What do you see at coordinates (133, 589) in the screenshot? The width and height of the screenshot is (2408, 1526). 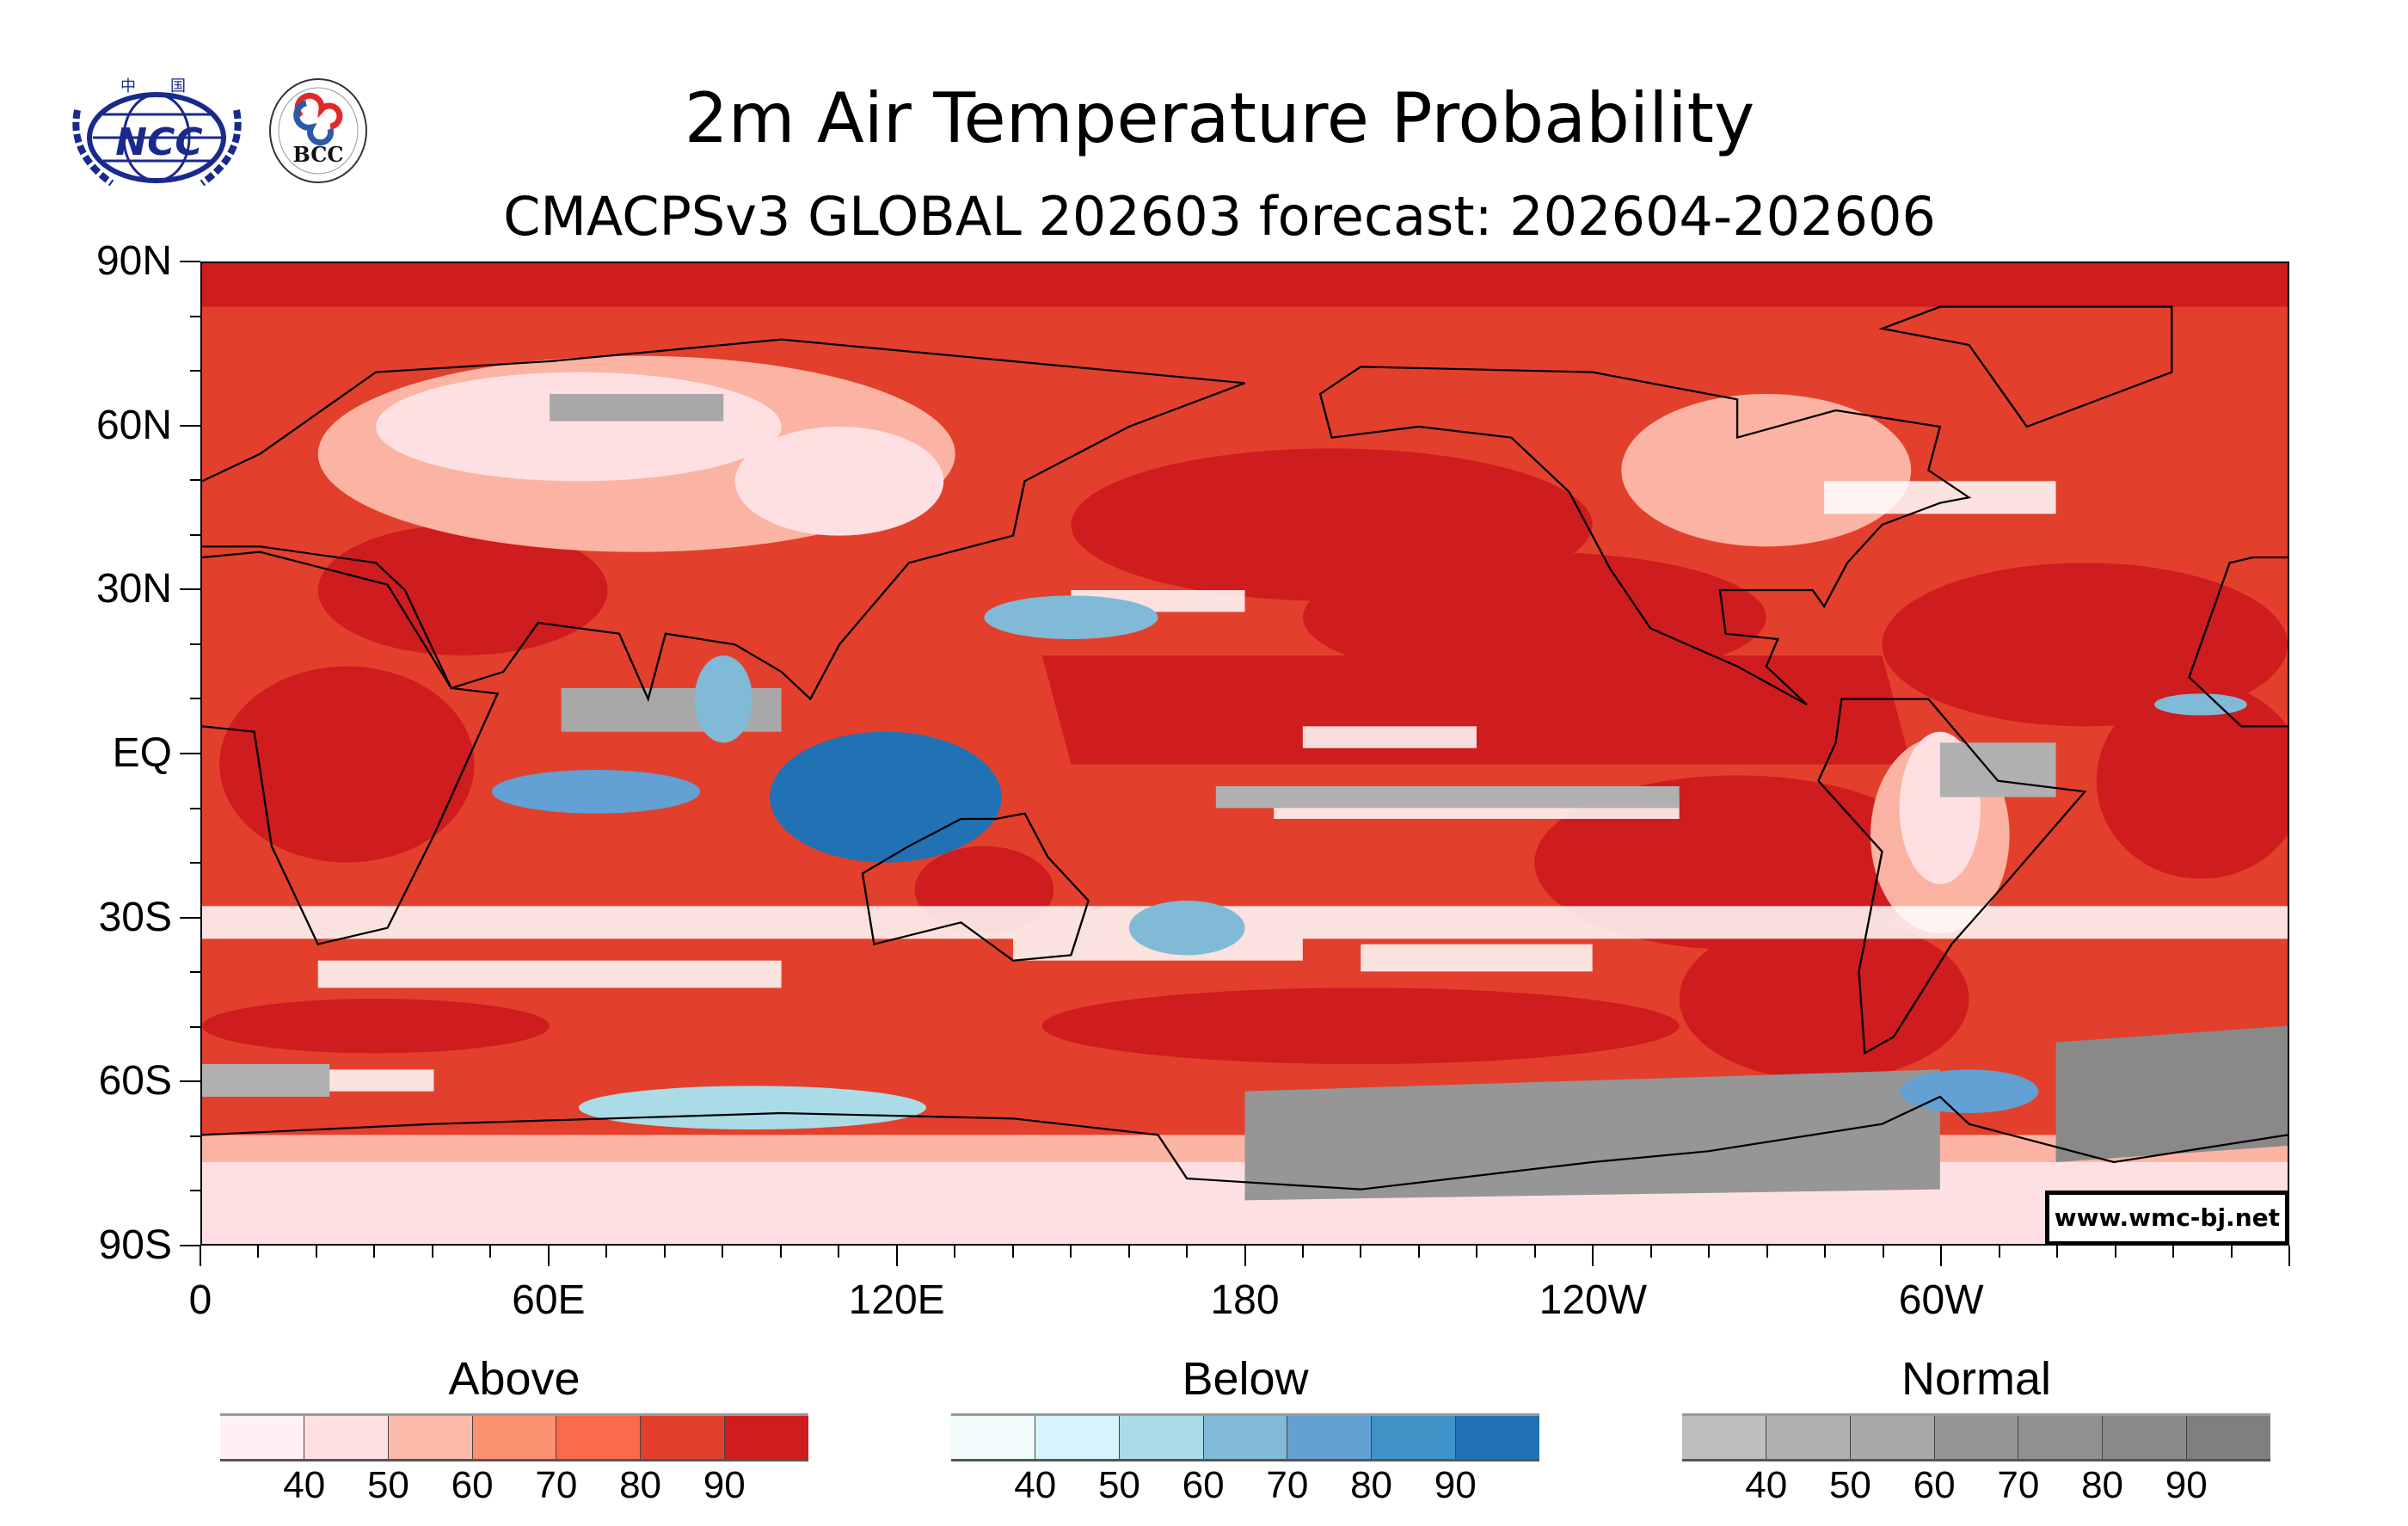 I see `y-tick-label: 30N` at bounding box center [133, 589].